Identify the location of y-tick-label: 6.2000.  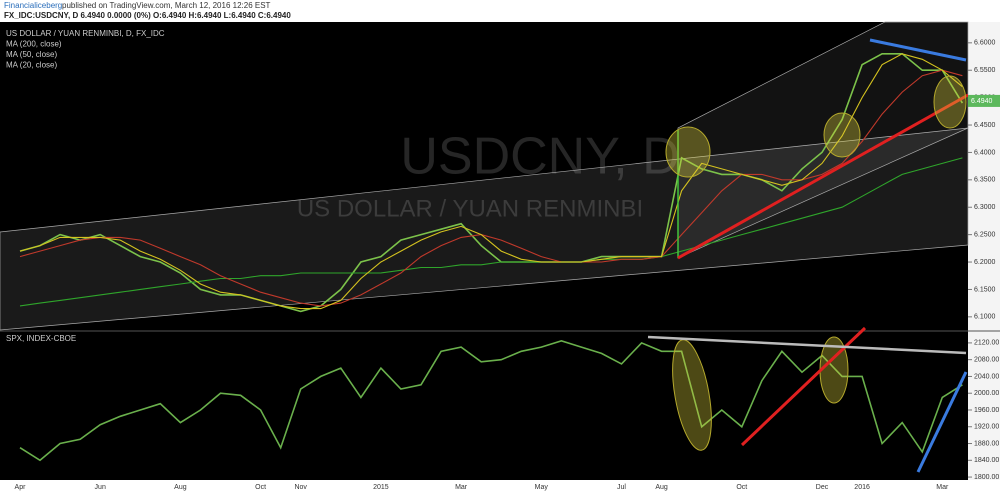
(985, 262).